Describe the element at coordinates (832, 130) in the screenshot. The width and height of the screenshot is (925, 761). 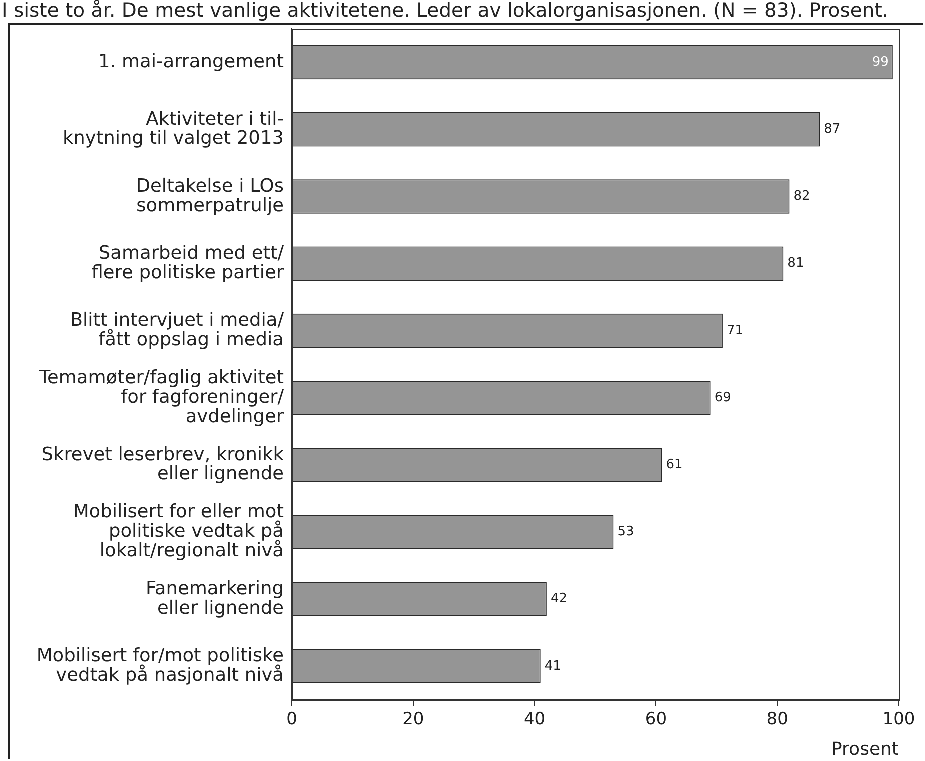
I see `data-label: 87` at that location.